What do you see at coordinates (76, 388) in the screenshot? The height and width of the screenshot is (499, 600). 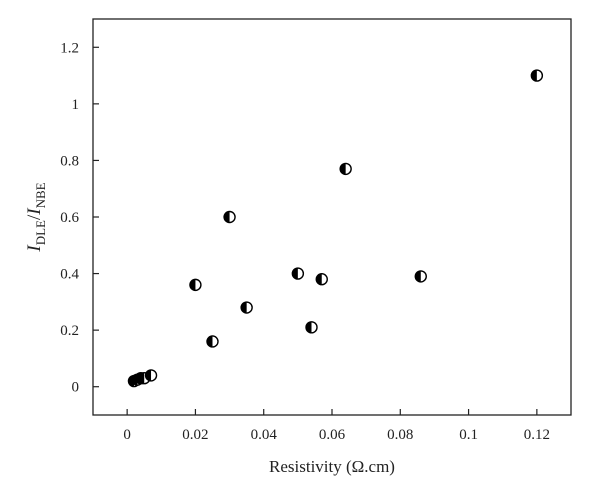 I see `y-tick-label: 0` at bounding box center [76, 388].